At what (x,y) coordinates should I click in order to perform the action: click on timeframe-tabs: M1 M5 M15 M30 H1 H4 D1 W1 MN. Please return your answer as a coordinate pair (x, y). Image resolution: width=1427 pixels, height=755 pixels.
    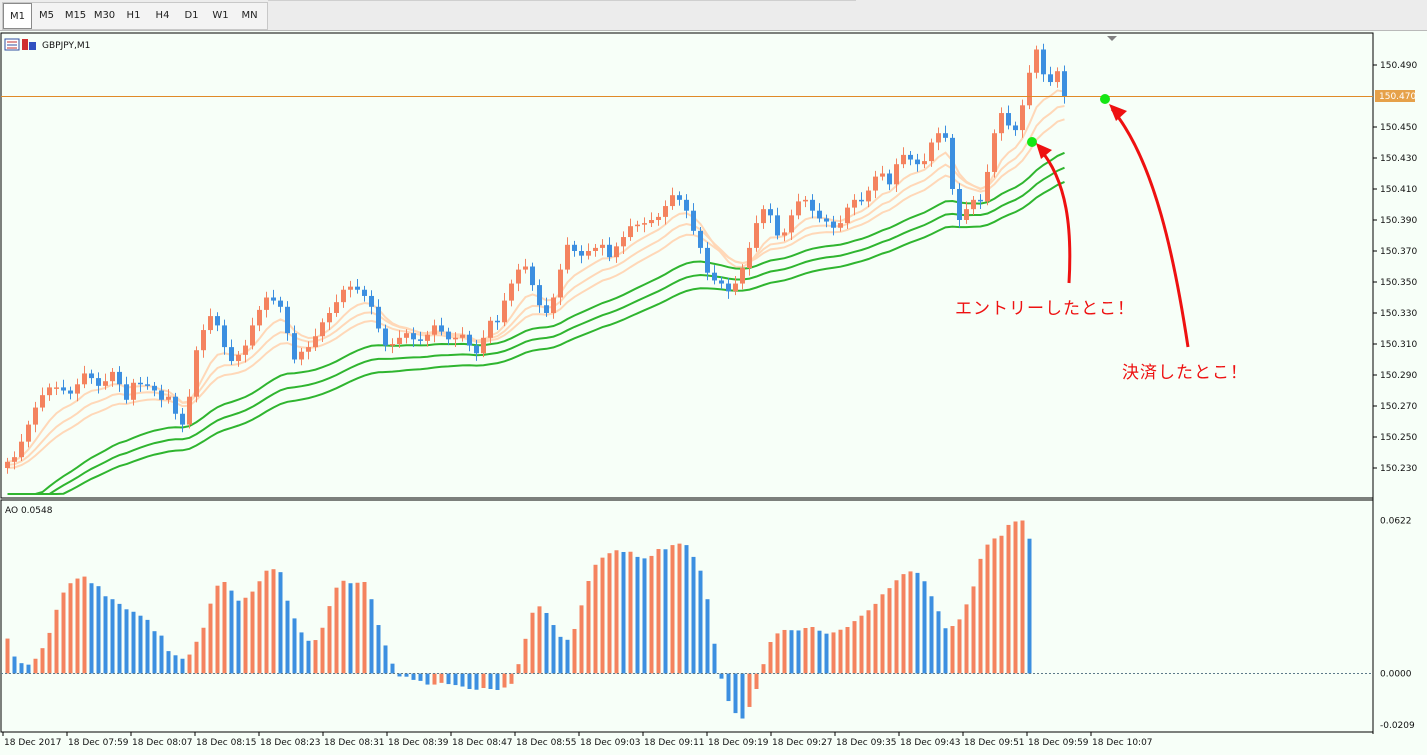
    Looking at the image, I should click on (135, 16).